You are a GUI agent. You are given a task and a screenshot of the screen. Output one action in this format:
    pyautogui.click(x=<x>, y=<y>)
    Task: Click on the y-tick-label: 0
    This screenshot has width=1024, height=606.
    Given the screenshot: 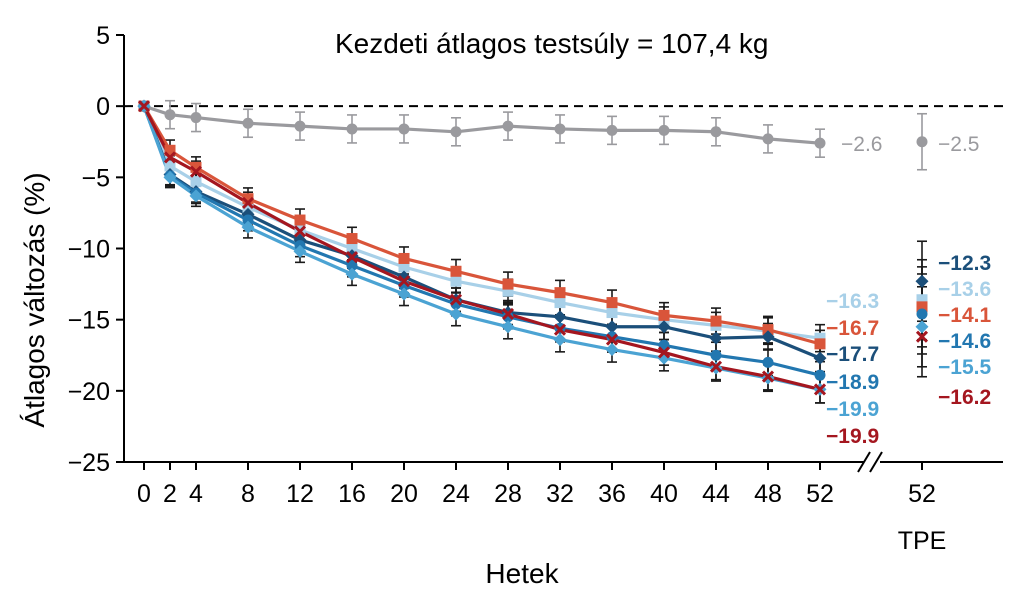 What is the action you would take?
    pyautogui.click(x=103, y=107)
    